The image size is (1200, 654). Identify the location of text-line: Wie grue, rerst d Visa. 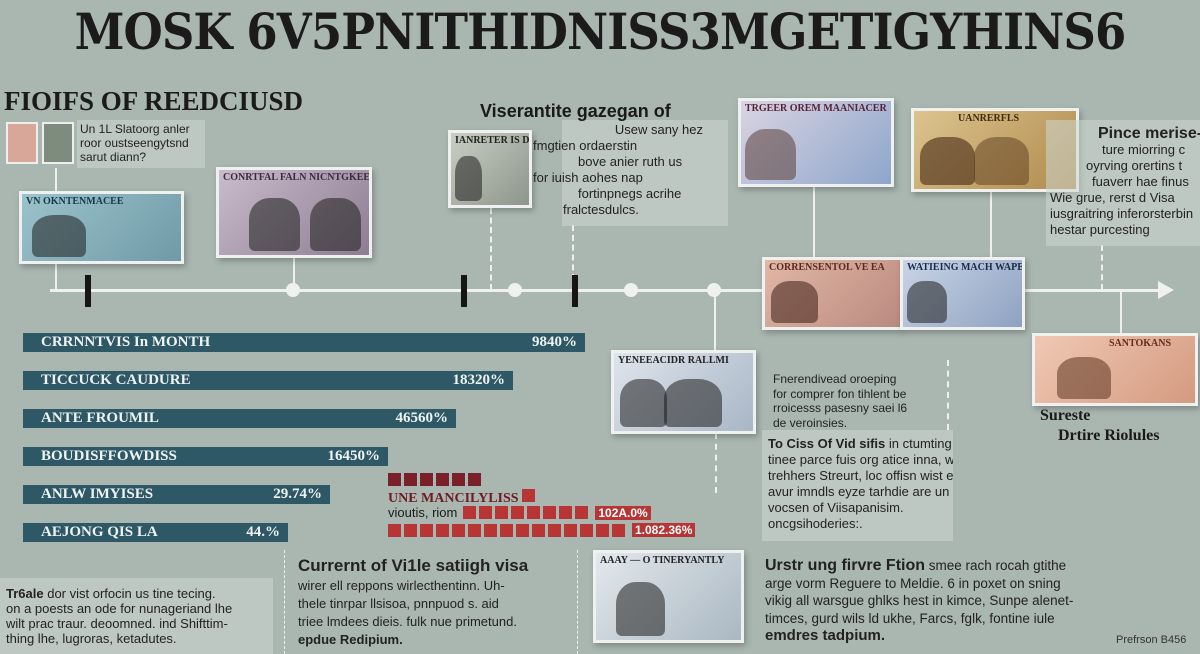
(1112, 197).